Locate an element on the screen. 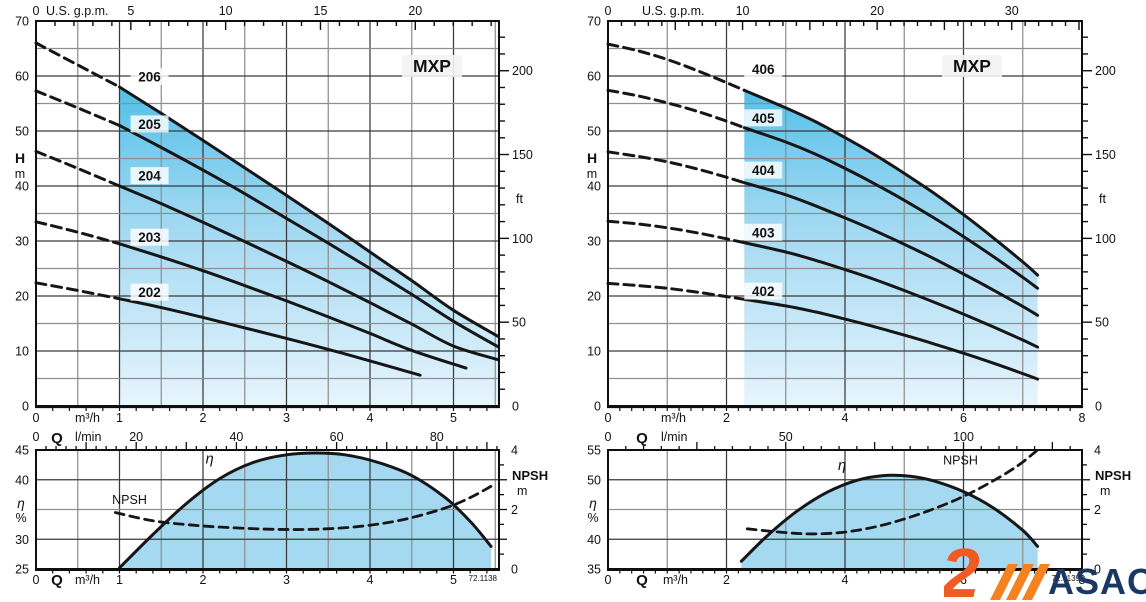  axis-tick-label: 80 is located at coordinates (437, 437).